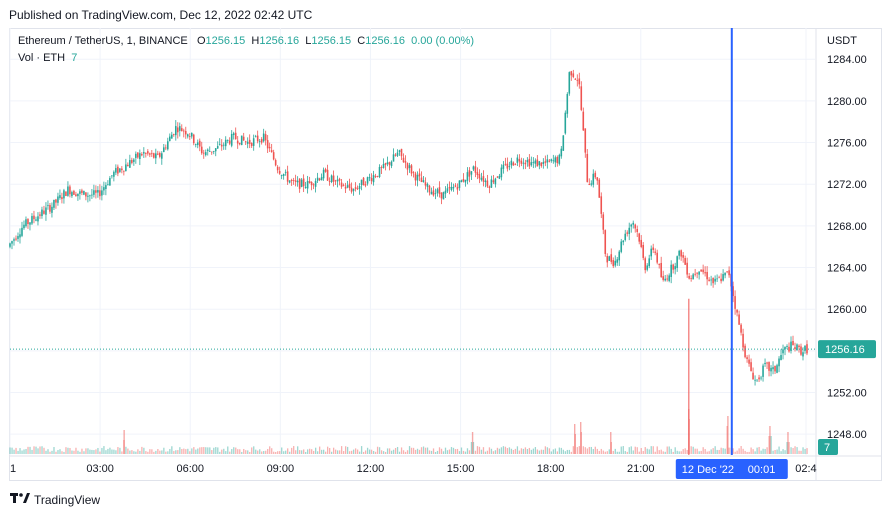  I want to click on volume-label: Vol · ETH, so click(42, 58).